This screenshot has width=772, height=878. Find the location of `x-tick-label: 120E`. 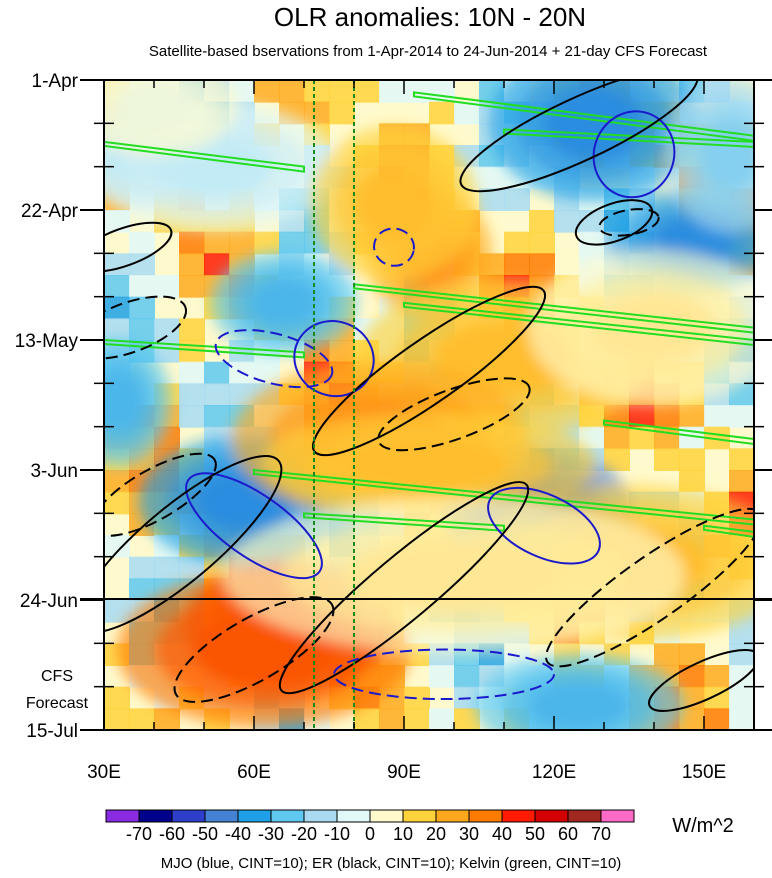

x-tick-label: 120E is located at coordinates (554, 772).